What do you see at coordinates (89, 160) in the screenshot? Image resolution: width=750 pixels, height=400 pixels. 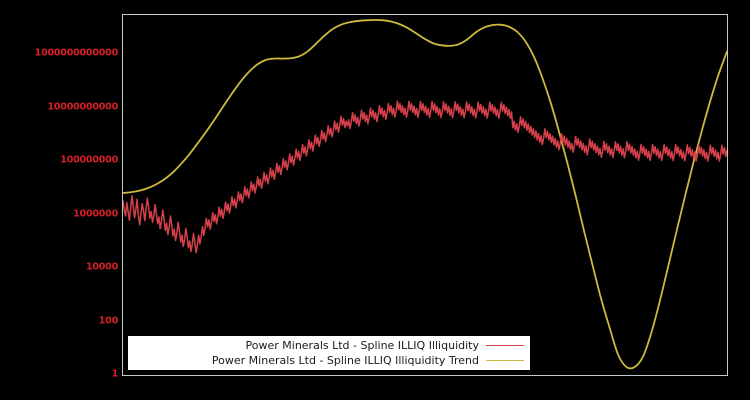 I see `y-axis-tick-label: 100000000` at bounding box center [89, 160].